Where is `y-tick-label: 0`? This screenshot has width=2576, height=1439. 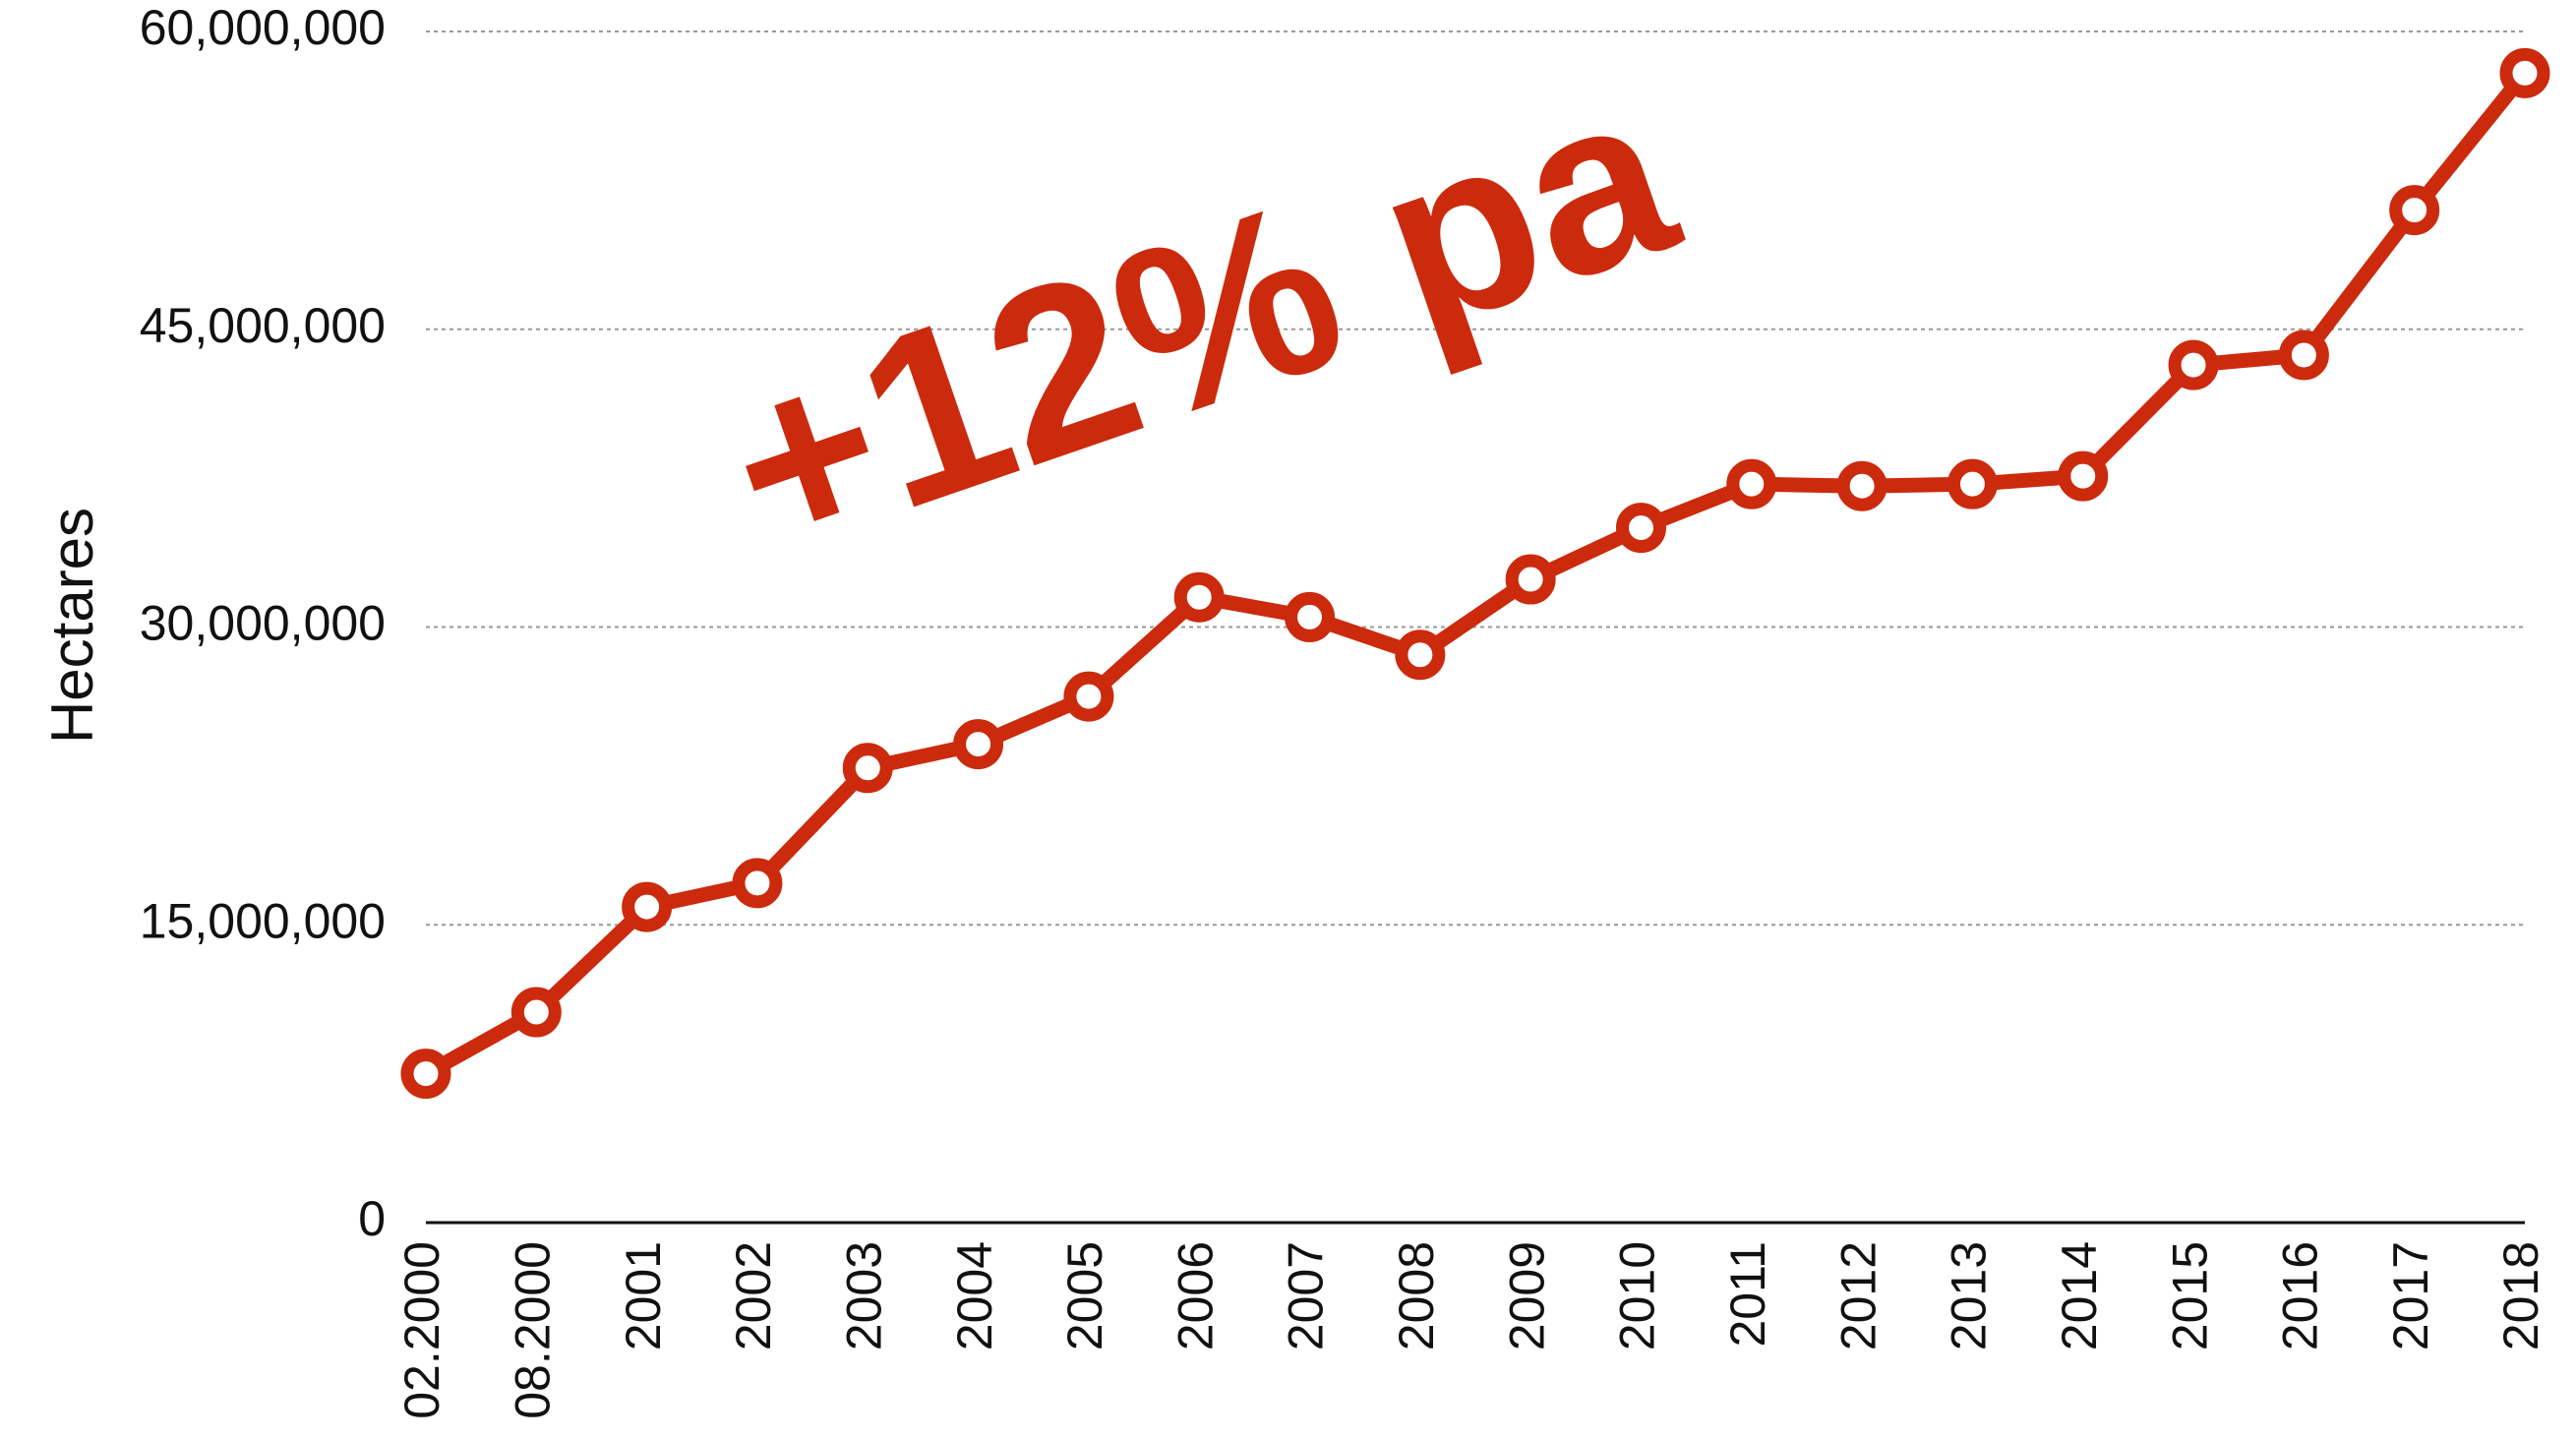
y-tick-label: 0 is located at coordinates (372, 1219).